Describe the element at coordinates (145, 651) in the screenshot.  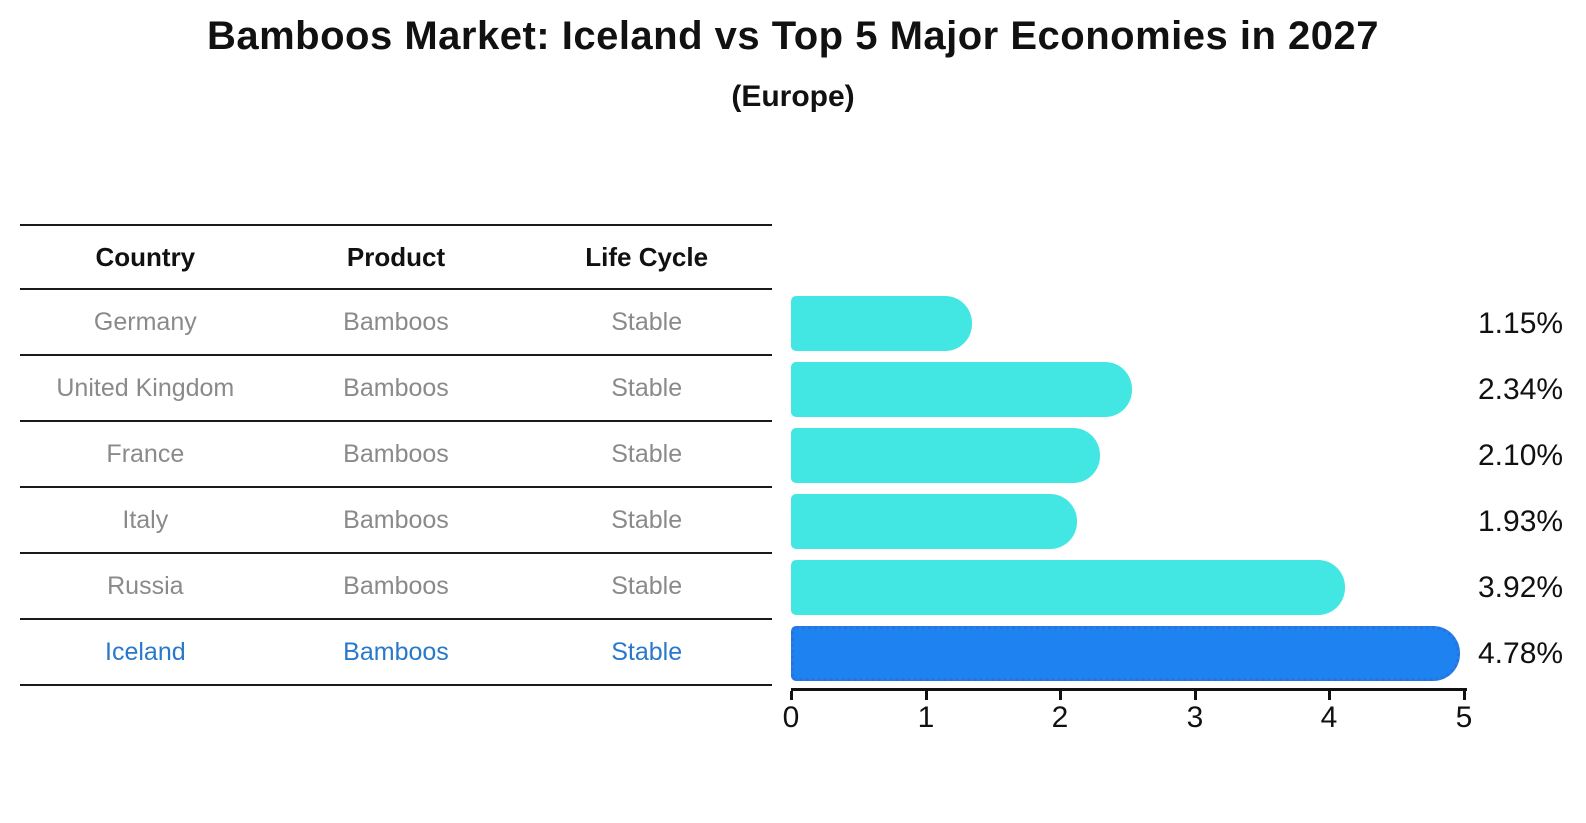
I see `table-cell-country: Iceland` at that location.